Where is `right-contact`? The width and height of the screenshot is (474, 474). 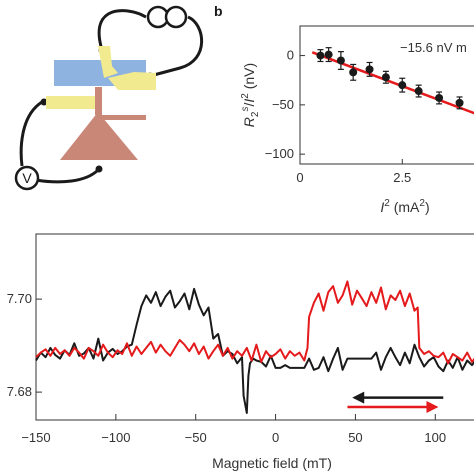 right-contact is located at coordinates (132, 81).